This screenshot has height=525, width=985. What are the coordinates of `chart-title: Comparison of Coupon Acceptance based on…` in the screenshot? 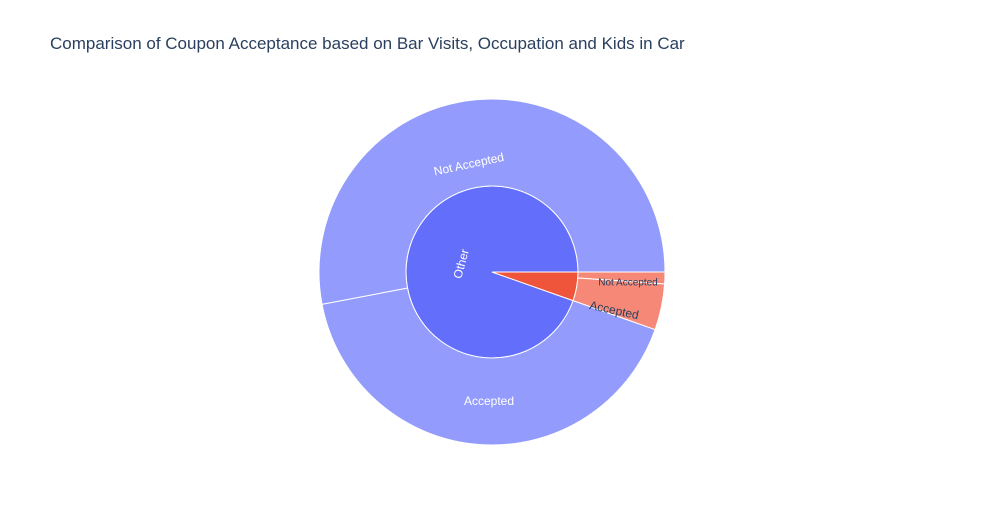 It's located at (367, 43).